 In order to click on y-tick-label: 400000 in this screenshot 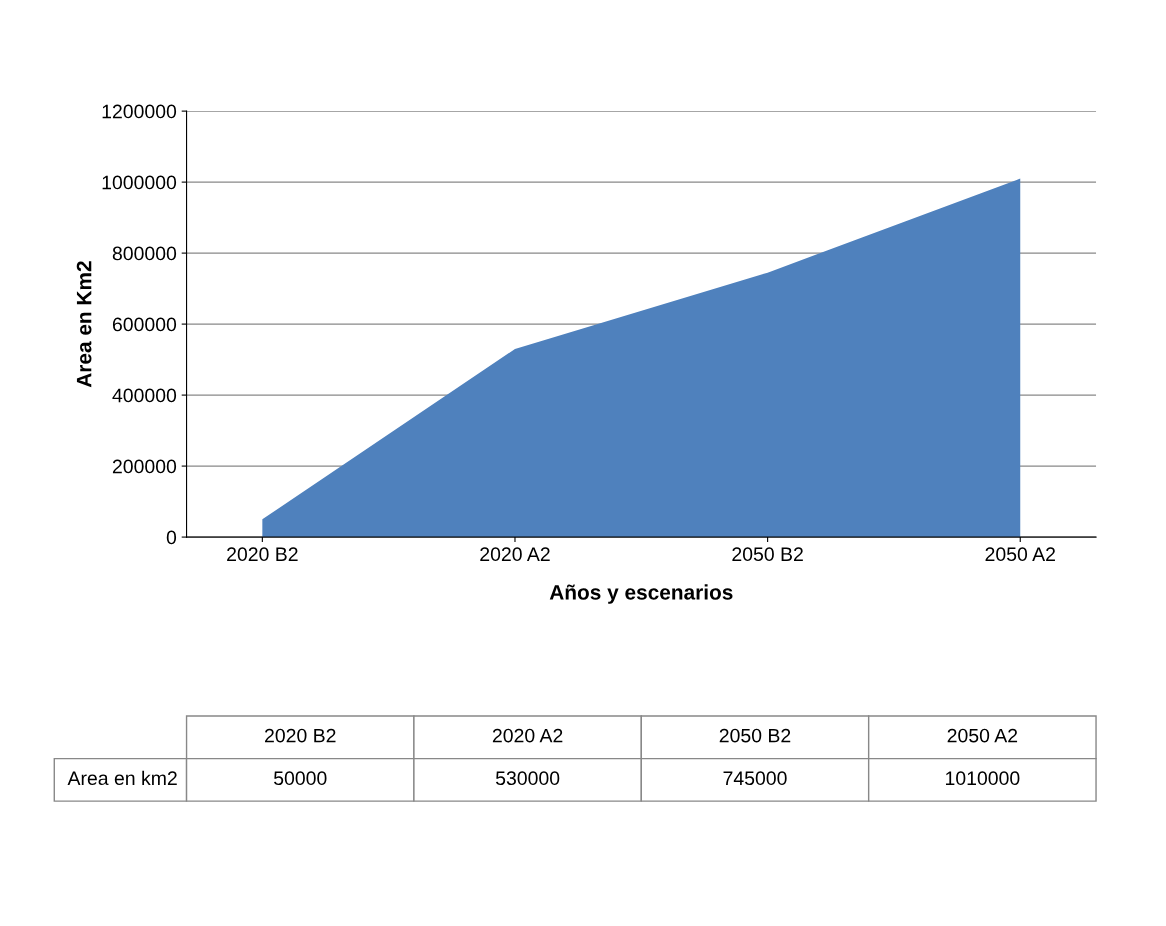, I will do `click(144, 395)`.